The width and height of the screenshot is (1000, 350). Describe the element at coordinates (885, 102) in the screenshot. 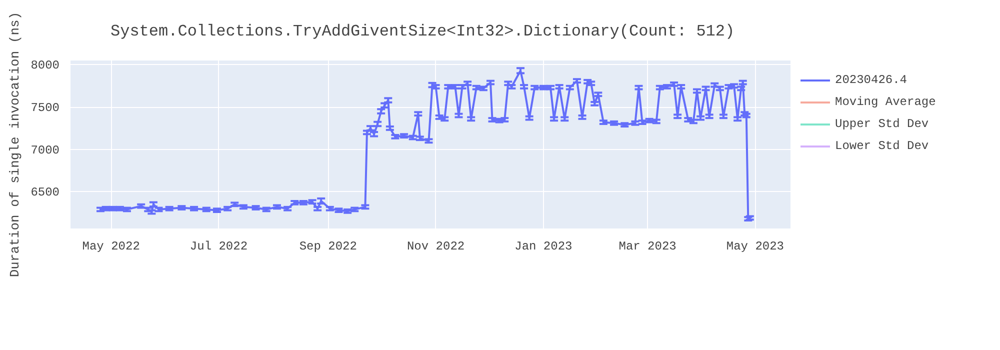

I see `legend-label: Moving Average` at that location.